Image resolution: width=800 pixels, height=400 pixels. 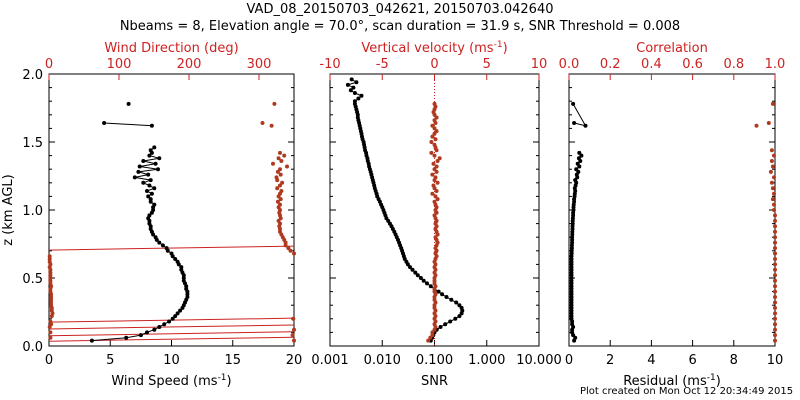 What do you see at coordinates (610, 64) in the screenshot?
I see `x-top-tick-label: 0.2` at bounding box center [610, 64].